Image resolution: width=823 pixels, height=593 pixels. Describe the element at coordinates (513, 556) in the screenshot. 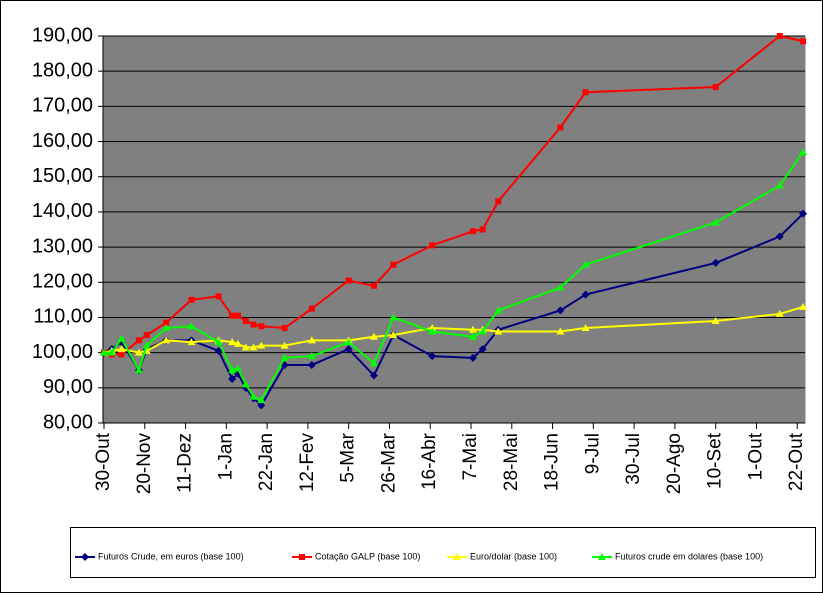

I see `legend-label: Euro/dolar (base 100)` at that location.